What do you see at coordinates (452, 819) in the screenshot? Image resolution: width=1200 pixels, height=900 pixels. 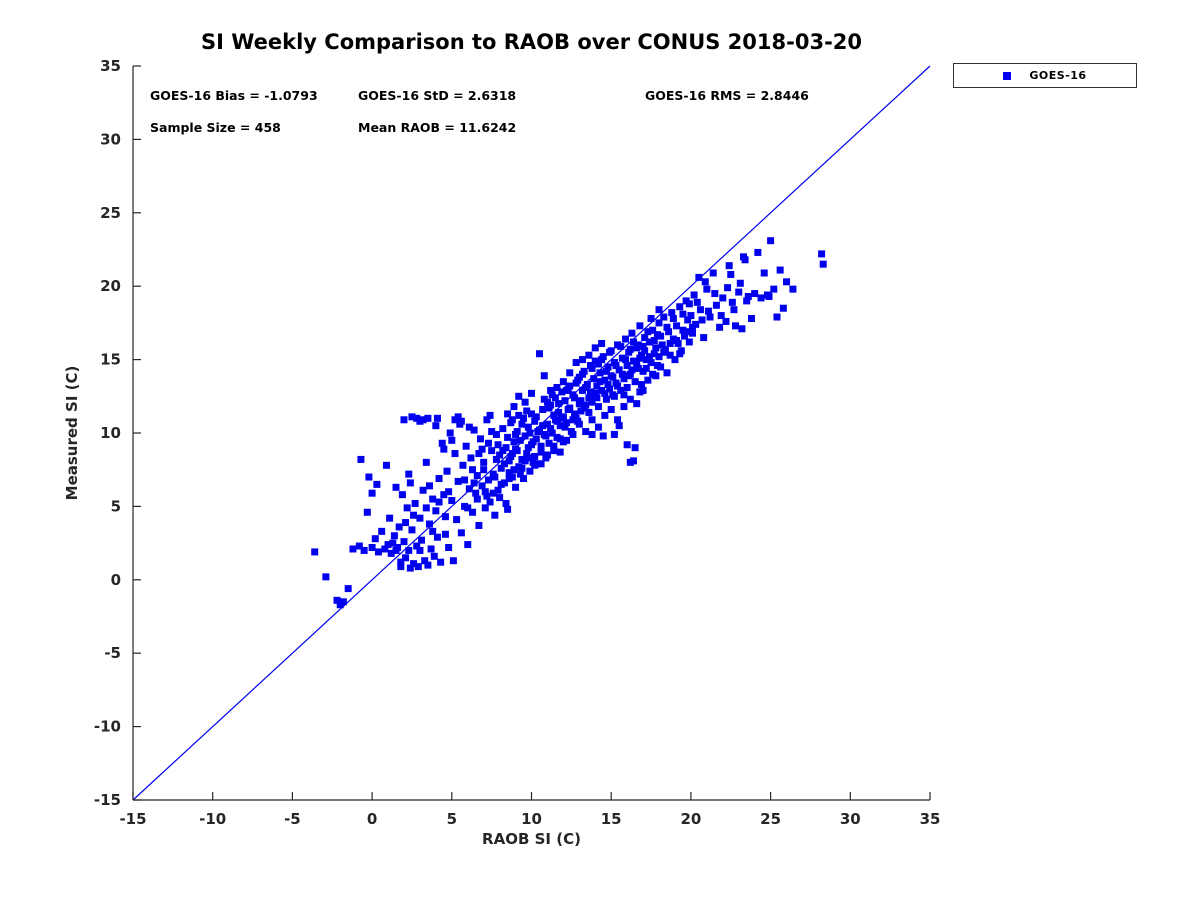 I see `x-tick-label: 5` at bounding box center [452, 819].